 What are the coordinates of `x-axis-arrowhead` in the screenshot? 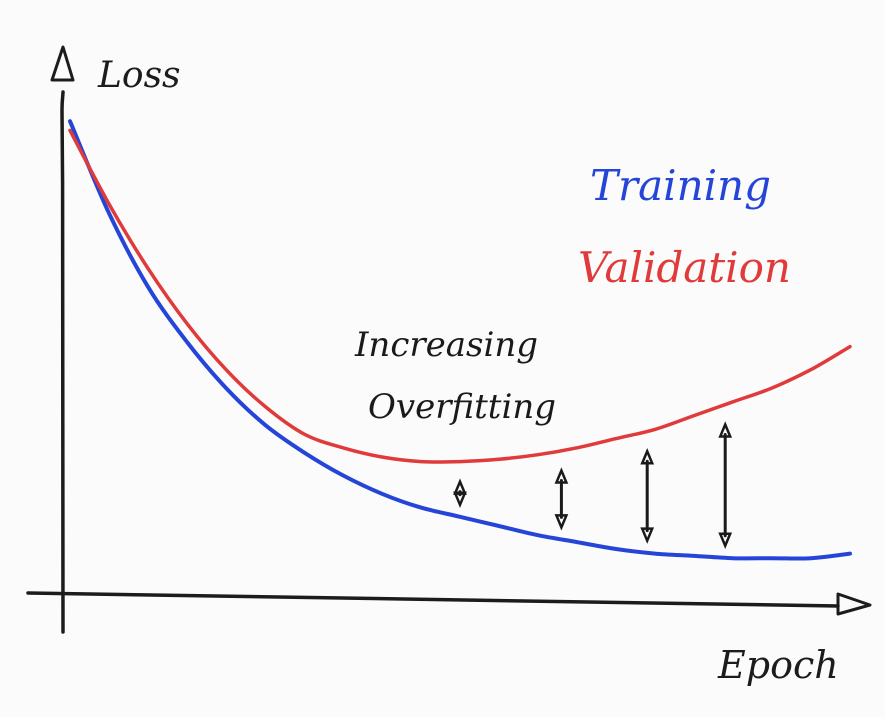 It's located at (854, 604).